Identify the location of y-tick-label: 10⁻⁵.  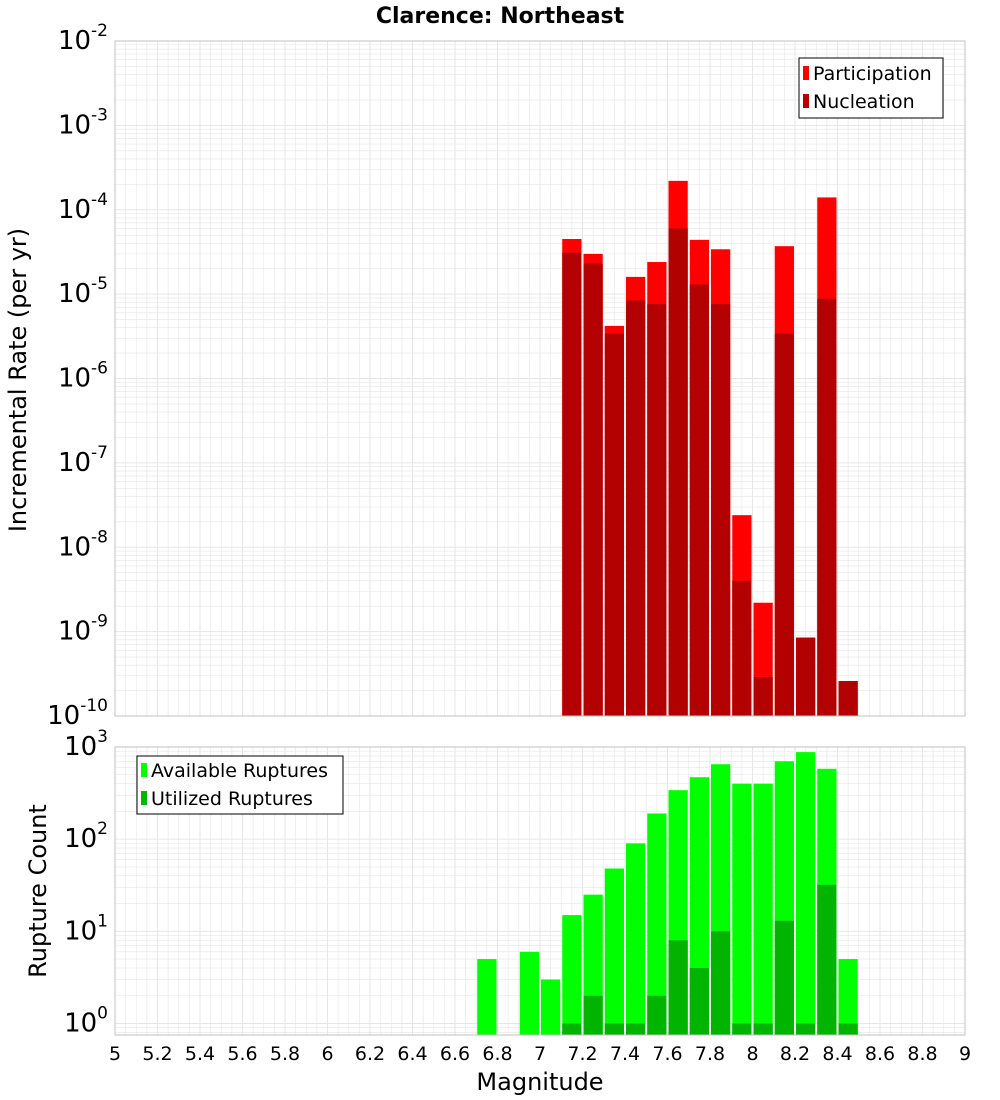
(83, 291).